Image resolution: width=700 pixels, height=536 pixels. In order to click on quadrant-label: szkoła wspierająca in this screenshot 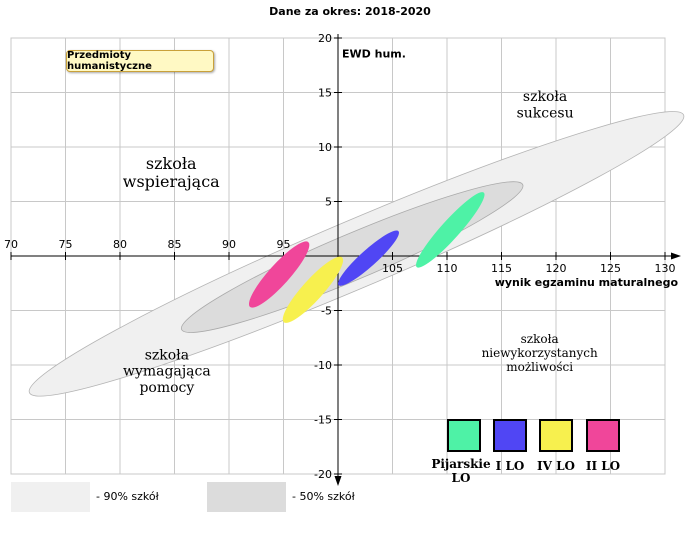, I will do `click(171, 172)`.